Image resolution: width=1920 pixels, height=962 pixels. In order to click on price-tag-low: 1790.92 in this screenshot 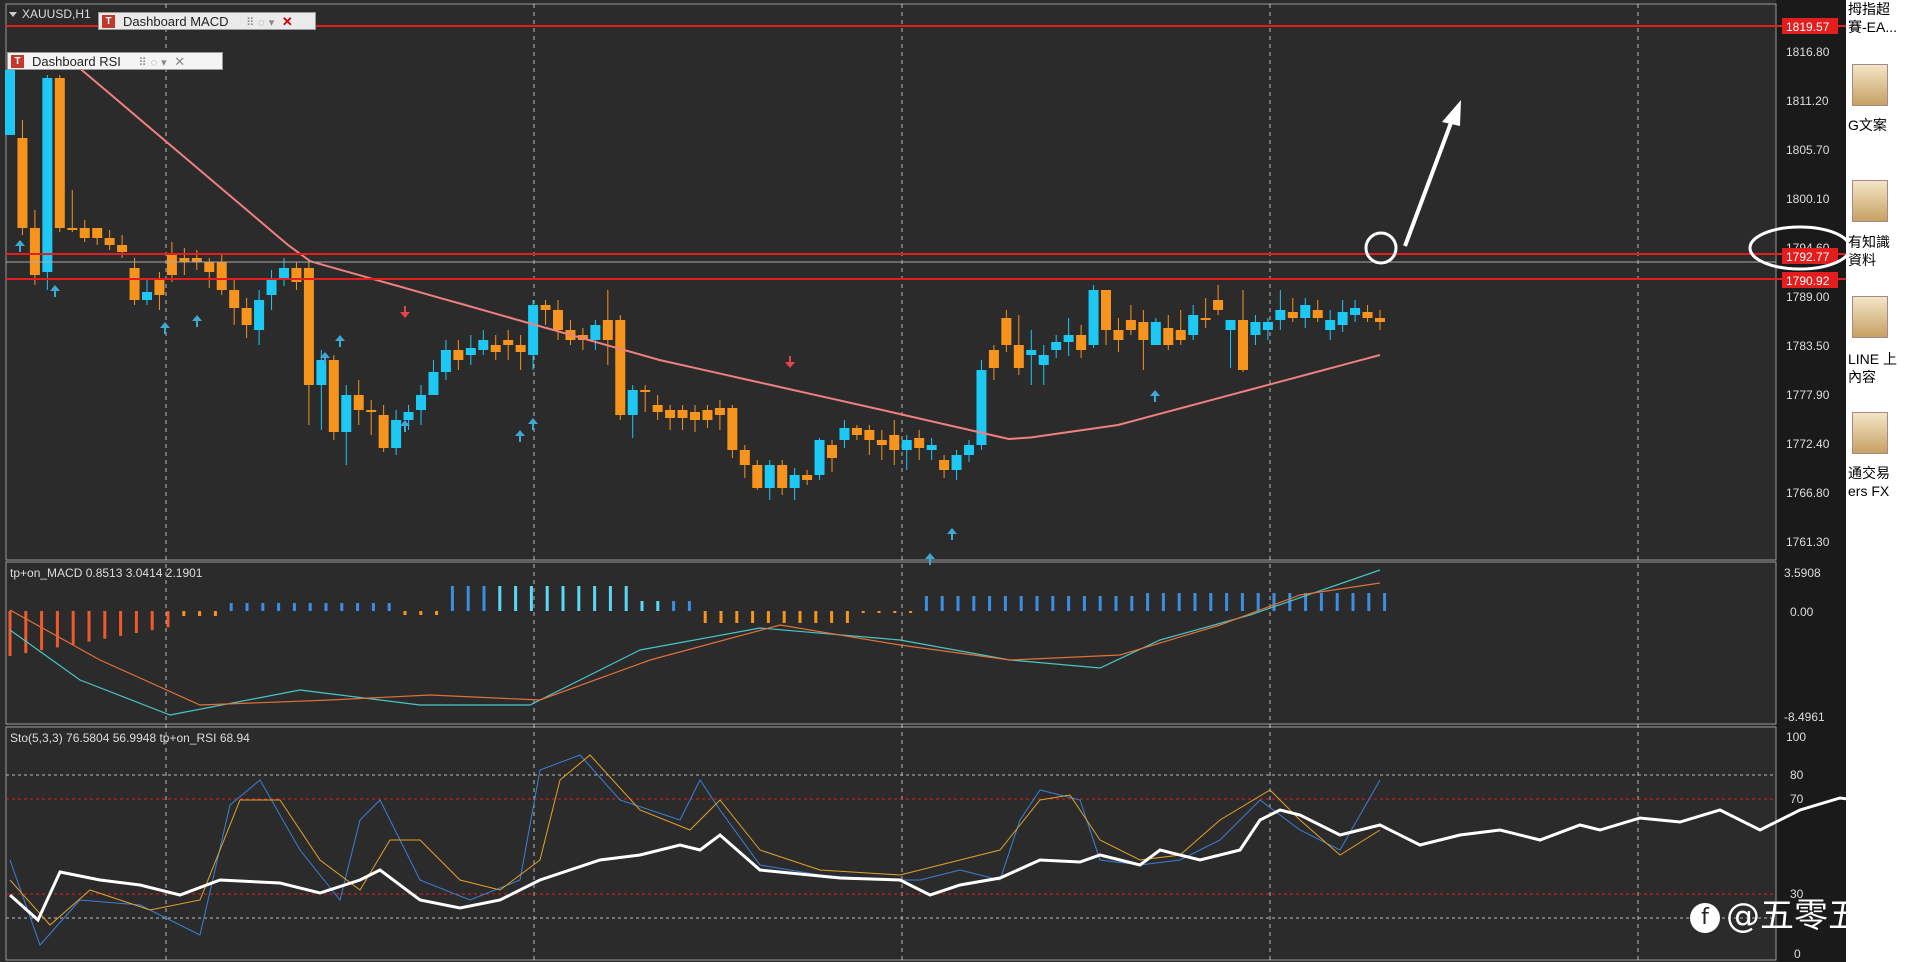, I will do `click(1808, 281)`.